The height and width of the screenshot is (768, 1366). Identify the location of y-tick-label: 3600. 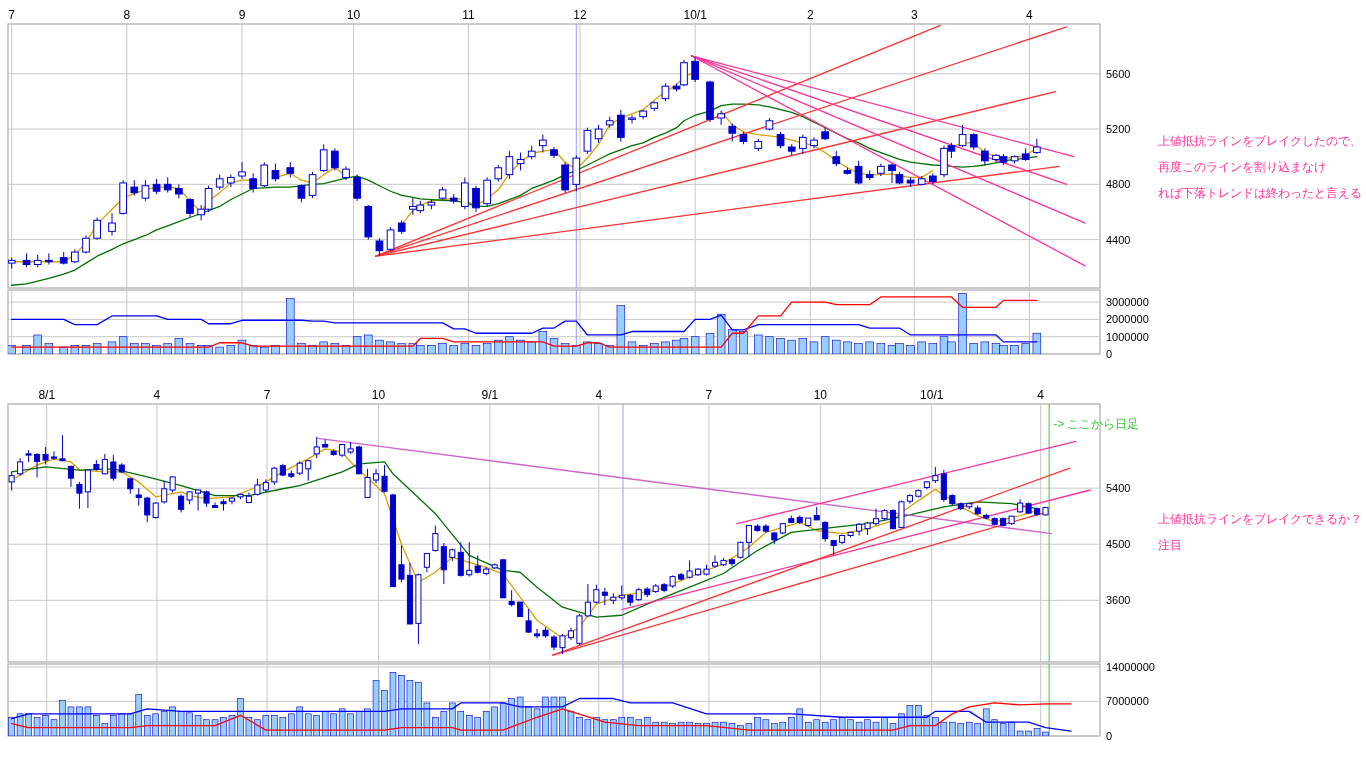
(1118, 600).